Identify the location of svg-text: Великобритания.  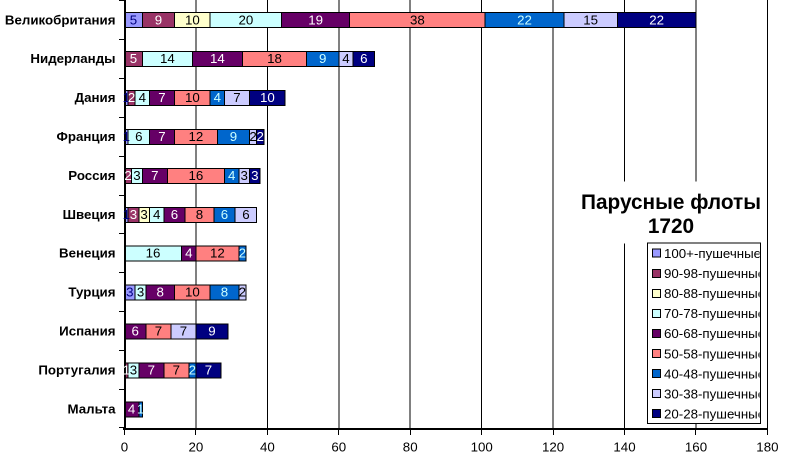
(60, 19).